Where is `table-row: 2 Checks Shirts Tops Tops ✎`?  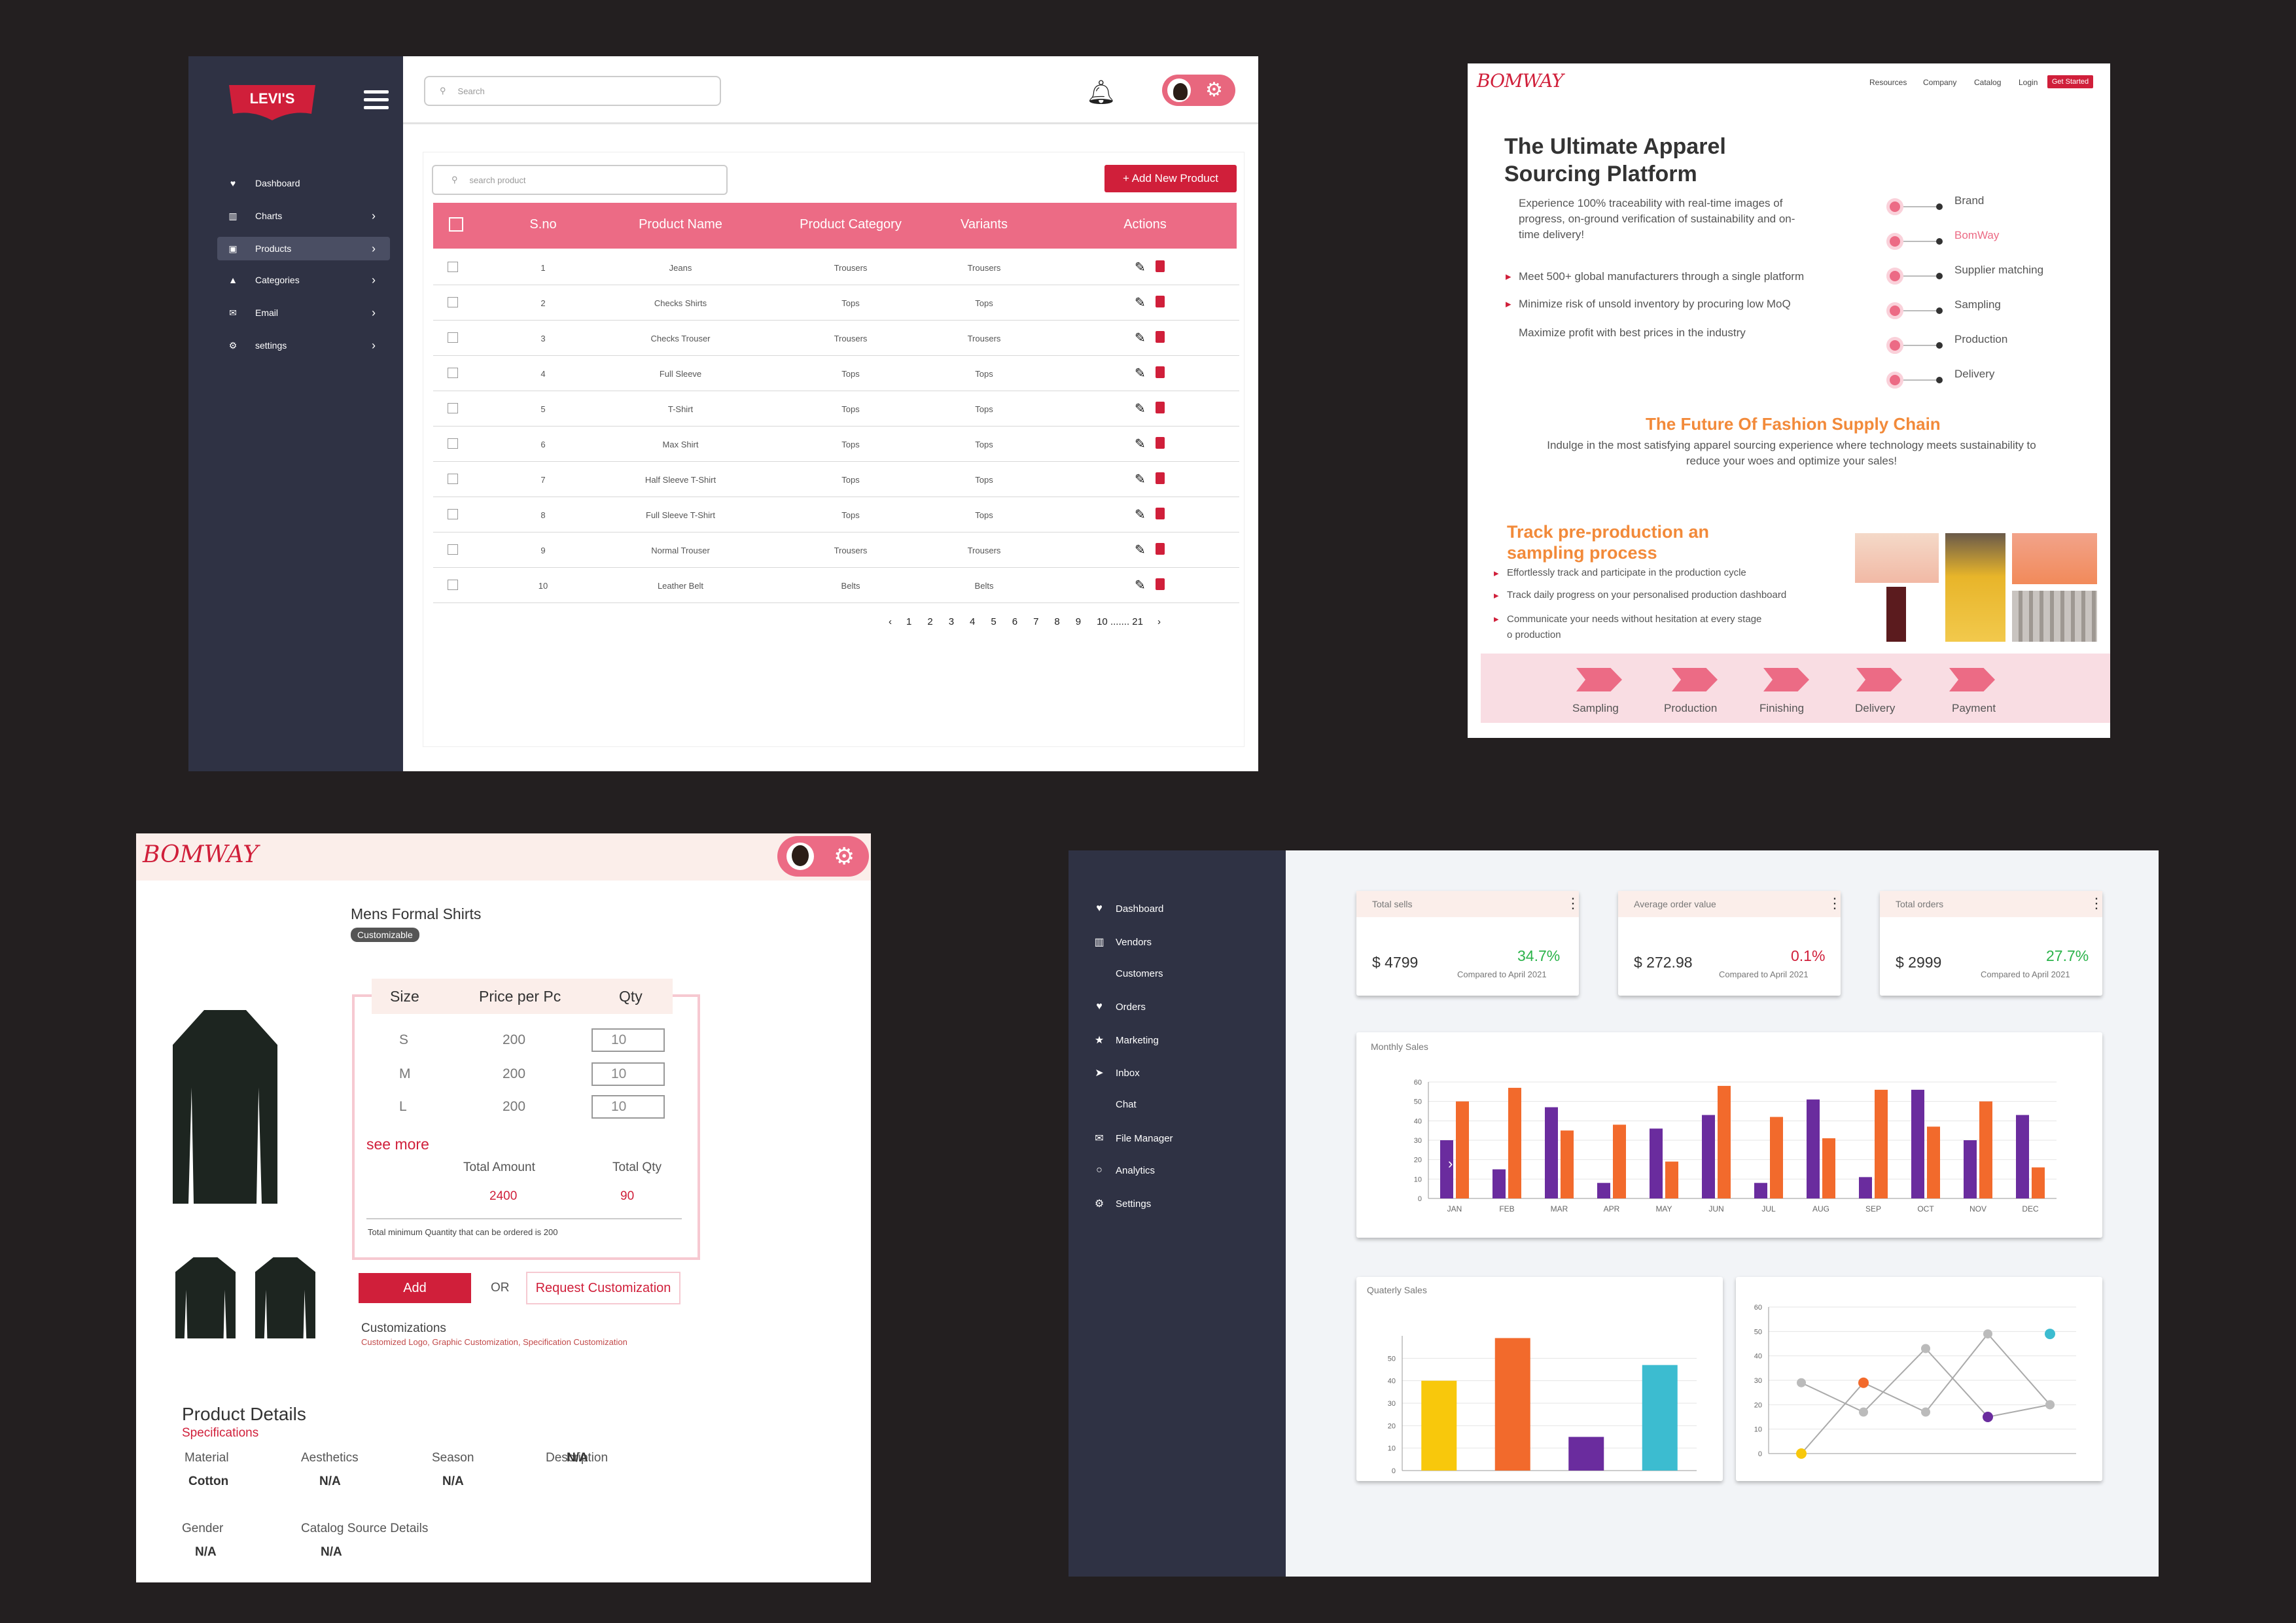
table-row: 2 Checks Shirts Tops Tops ✎ is located at coordinates (836, 303).